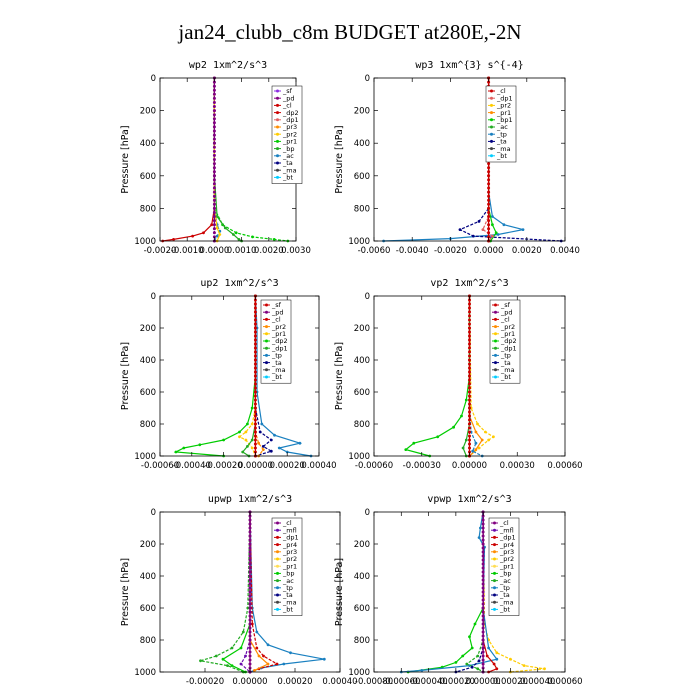 This screenshot has height=700, width=700. Describe the element at coordinates (249, 682) in the screenshot. I see `x-tick-label: 0.00000` at that location.